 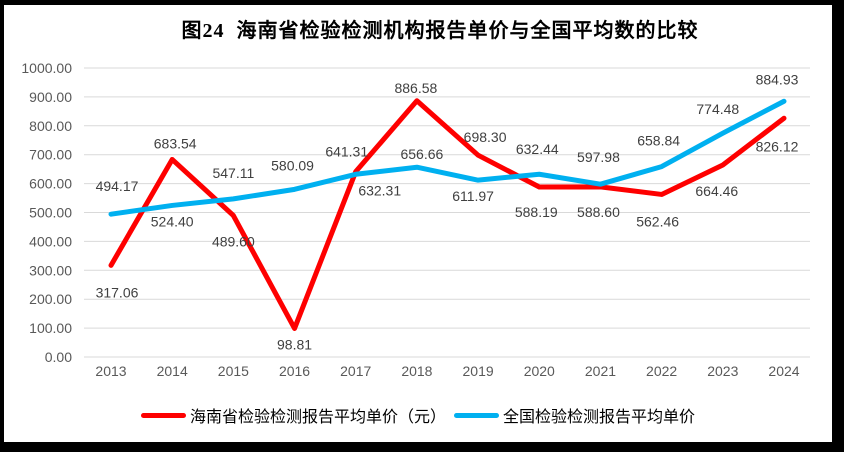 I want to click on x-tick-label: 2013, so click(x=110, y=371).